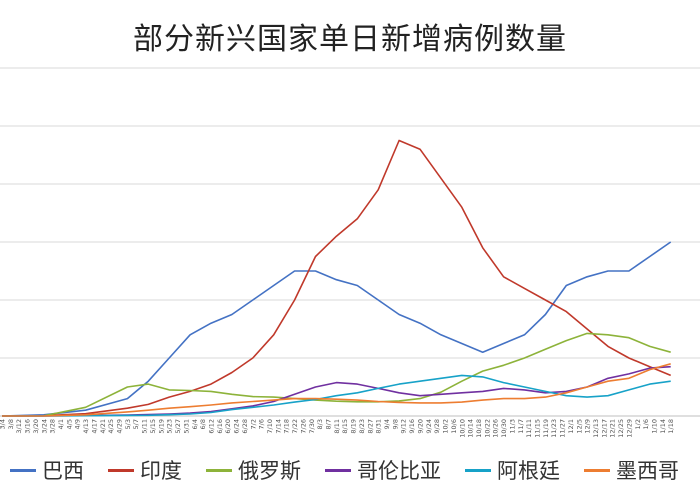 The height and width of the screenshot is (500, 700). What do you see at coordinates (596, 428) in the screenshot?
I see `x-tick-label: 12/13` at bounding box center [596, 428].